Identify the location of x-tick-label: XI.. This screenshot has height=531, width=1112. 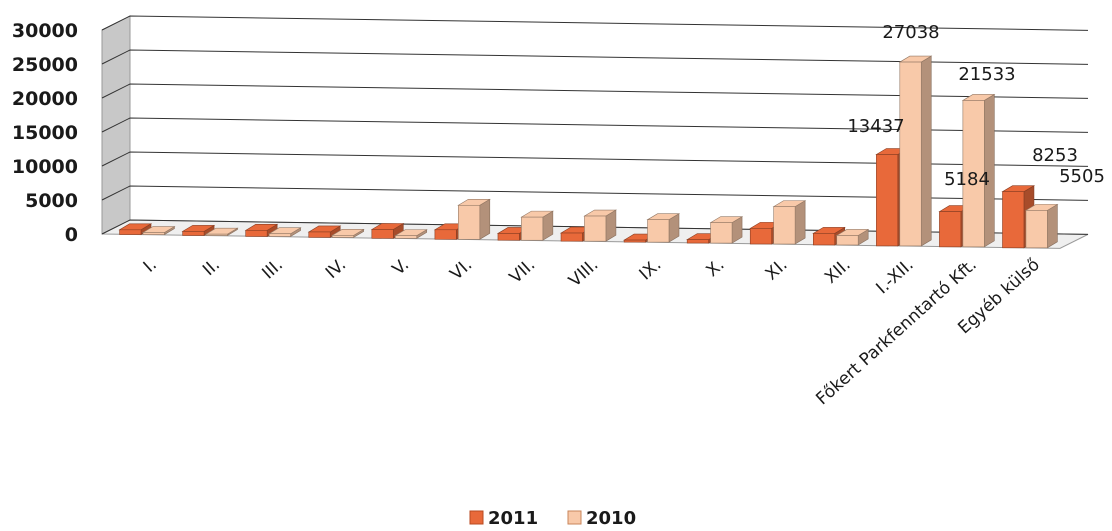
(777, 270).